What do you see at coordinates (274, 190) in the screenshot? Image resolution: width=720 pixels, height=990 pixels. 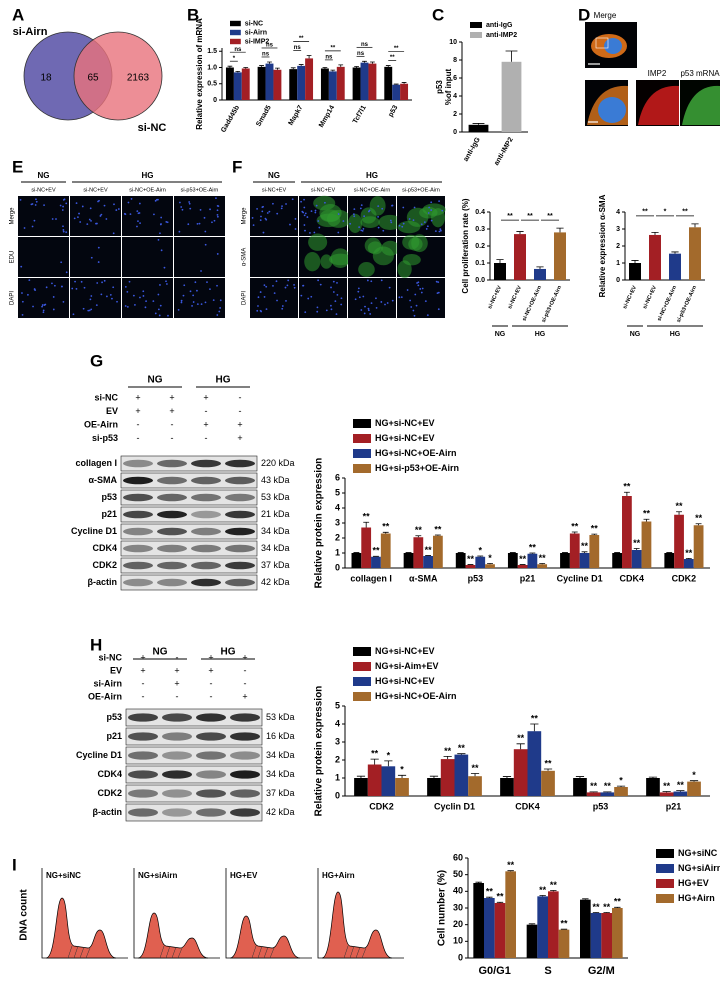 I see `column-label: si-NC+EV` at bounding box center [274, 190].